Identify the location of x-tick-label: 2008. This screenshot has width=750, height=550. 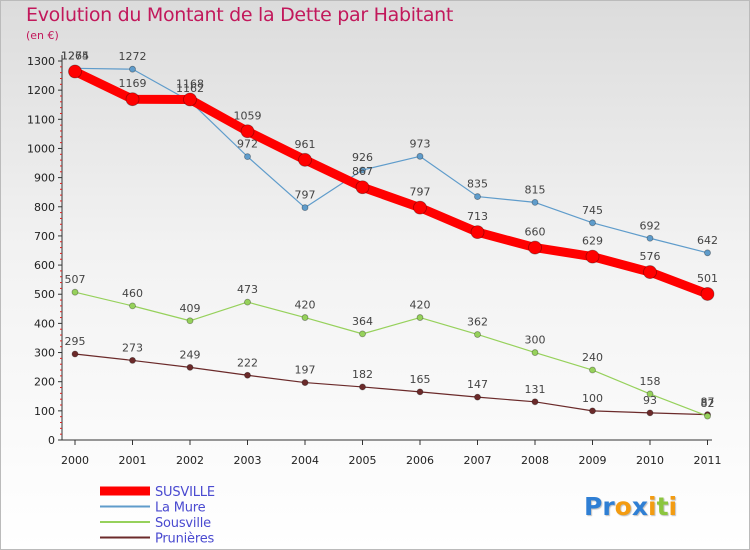
(535, 460).